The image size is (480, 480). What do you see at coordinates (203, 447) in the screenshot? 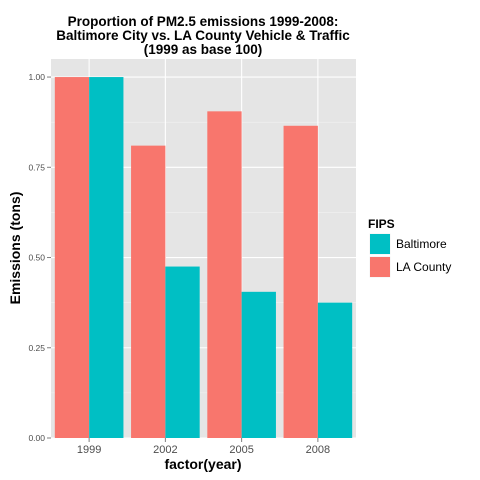
I see `x-axis: 1999 2002 2005 2008` at bounding box center [203, 447].